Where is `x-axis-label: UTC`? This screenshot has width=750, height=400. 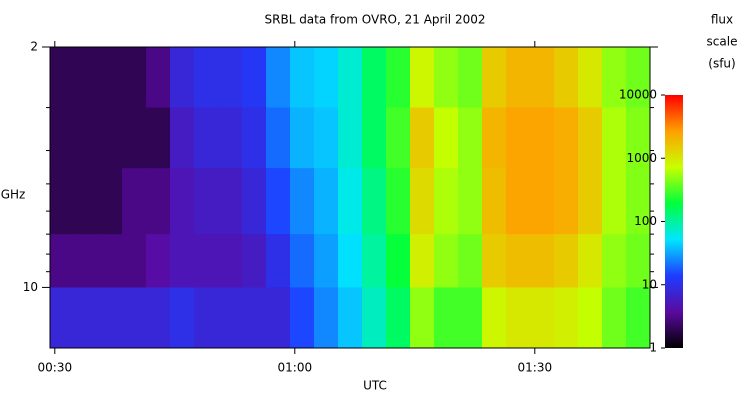 x-axis-label: UTC is located at coordinates (375, 386).